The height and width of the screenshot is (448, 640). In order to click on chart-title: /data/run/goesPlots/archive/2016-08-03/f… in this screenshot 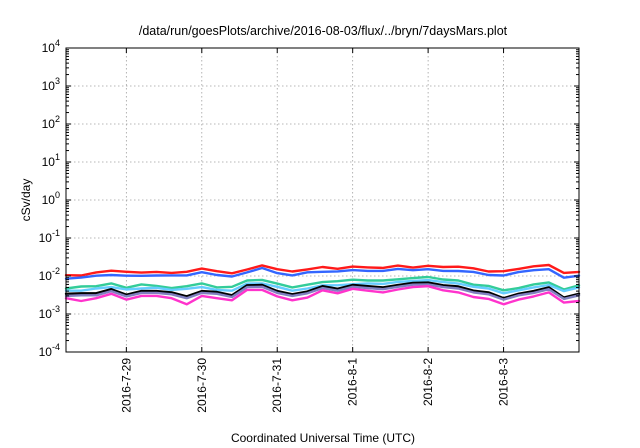, I will do `click(323, 31)`.